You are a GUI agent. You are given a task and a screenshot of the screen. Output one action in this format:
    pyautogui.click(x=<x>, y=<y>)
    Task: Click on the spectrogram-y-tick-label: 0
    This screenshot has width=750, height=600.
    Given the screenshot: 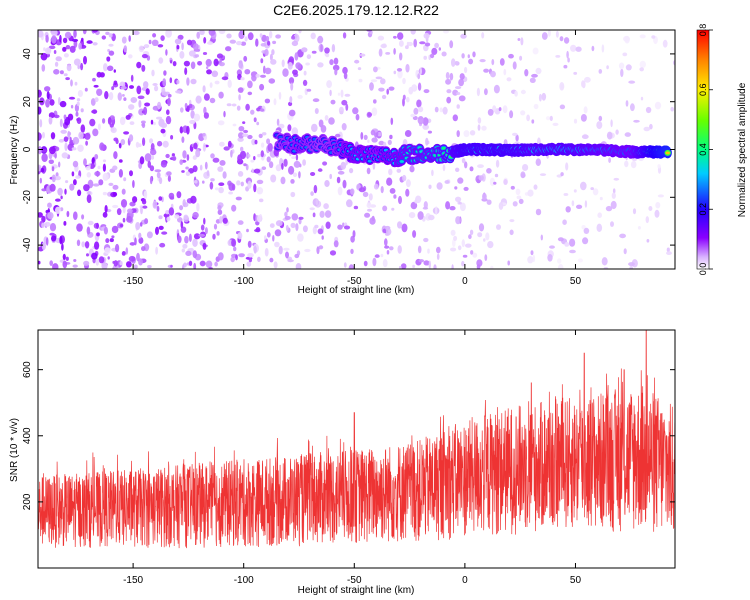 What is the action you would take?
    pyautogui.click(x=27, y=149)
    